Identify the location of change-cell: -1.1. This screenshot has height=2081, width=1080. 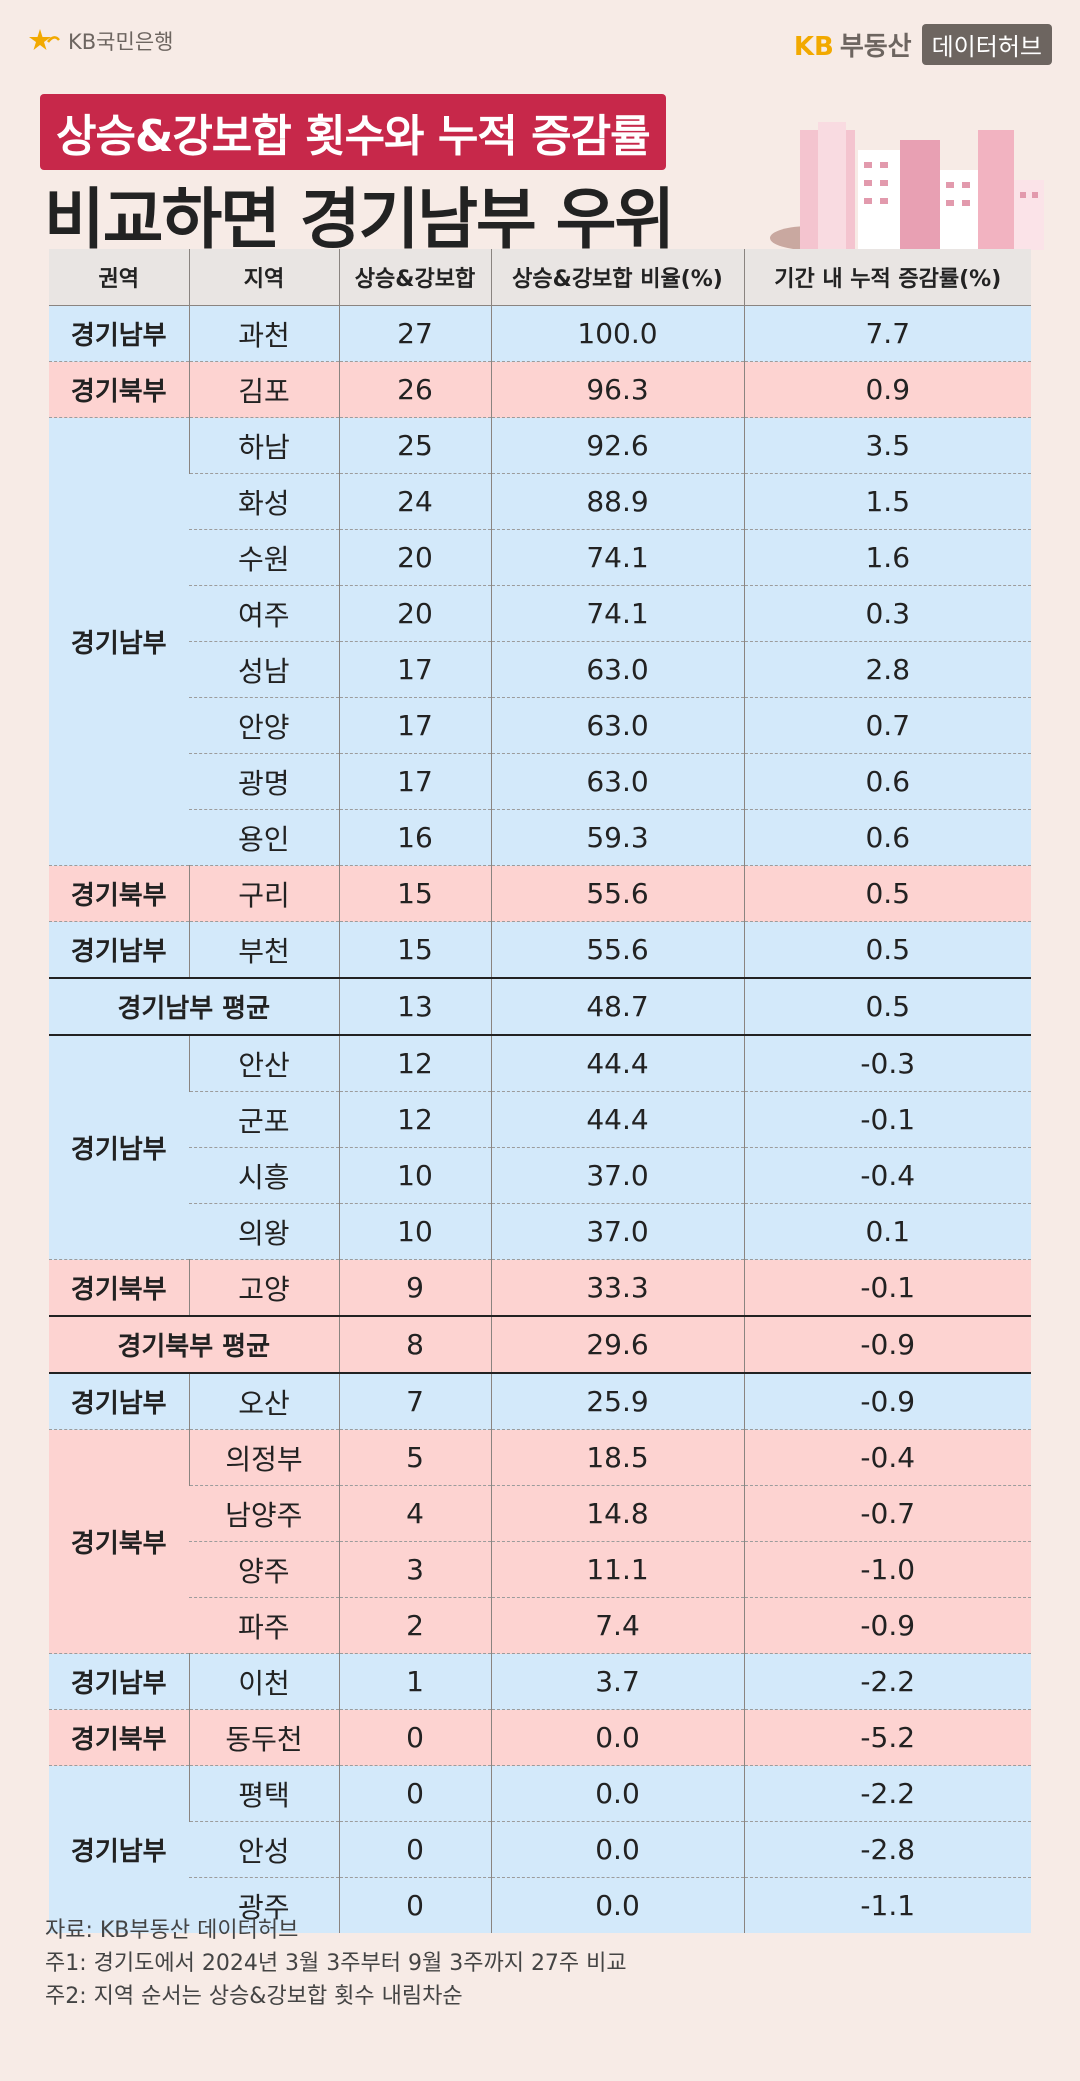
(887, 1905).